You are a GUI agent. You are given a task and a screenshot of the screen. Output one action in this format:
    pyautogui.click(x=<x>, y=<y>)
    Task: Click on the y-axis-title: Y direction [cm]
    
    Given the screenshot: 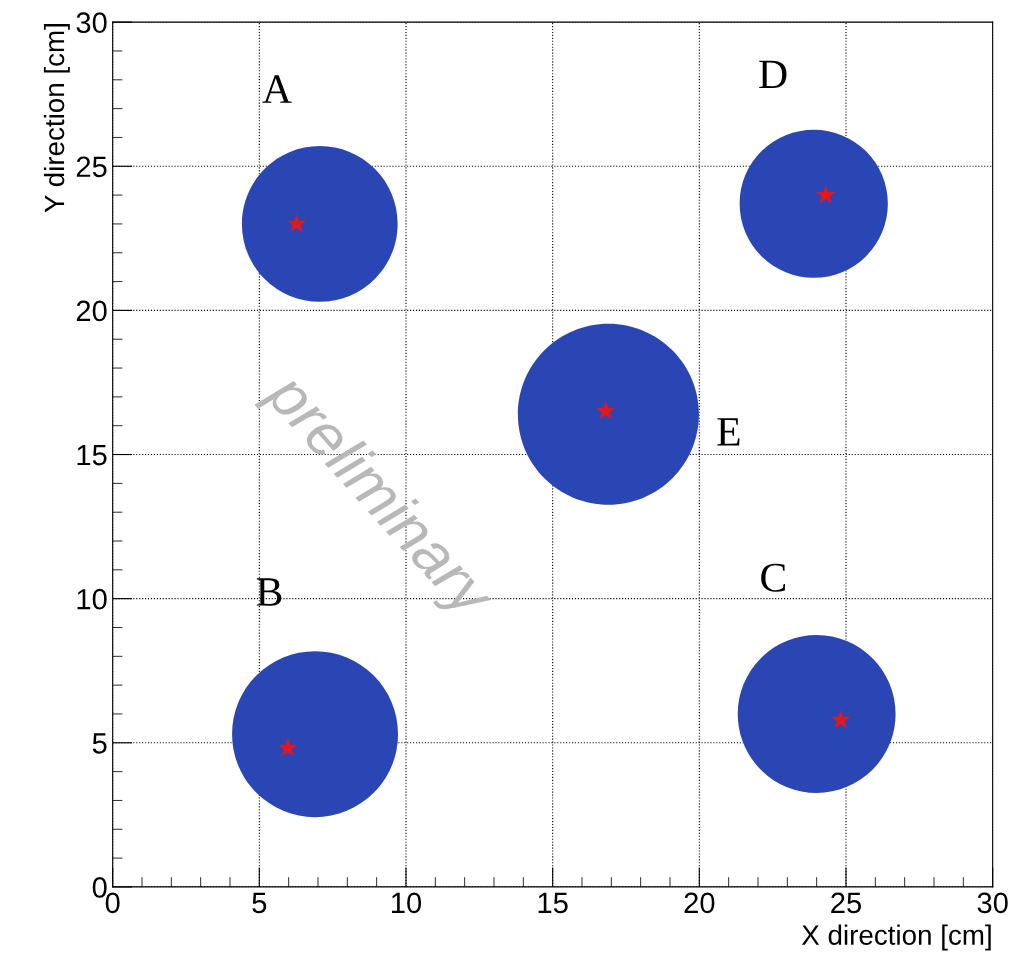 What is the action you would take?
    pyautogui.click(x=56, y=118)
    